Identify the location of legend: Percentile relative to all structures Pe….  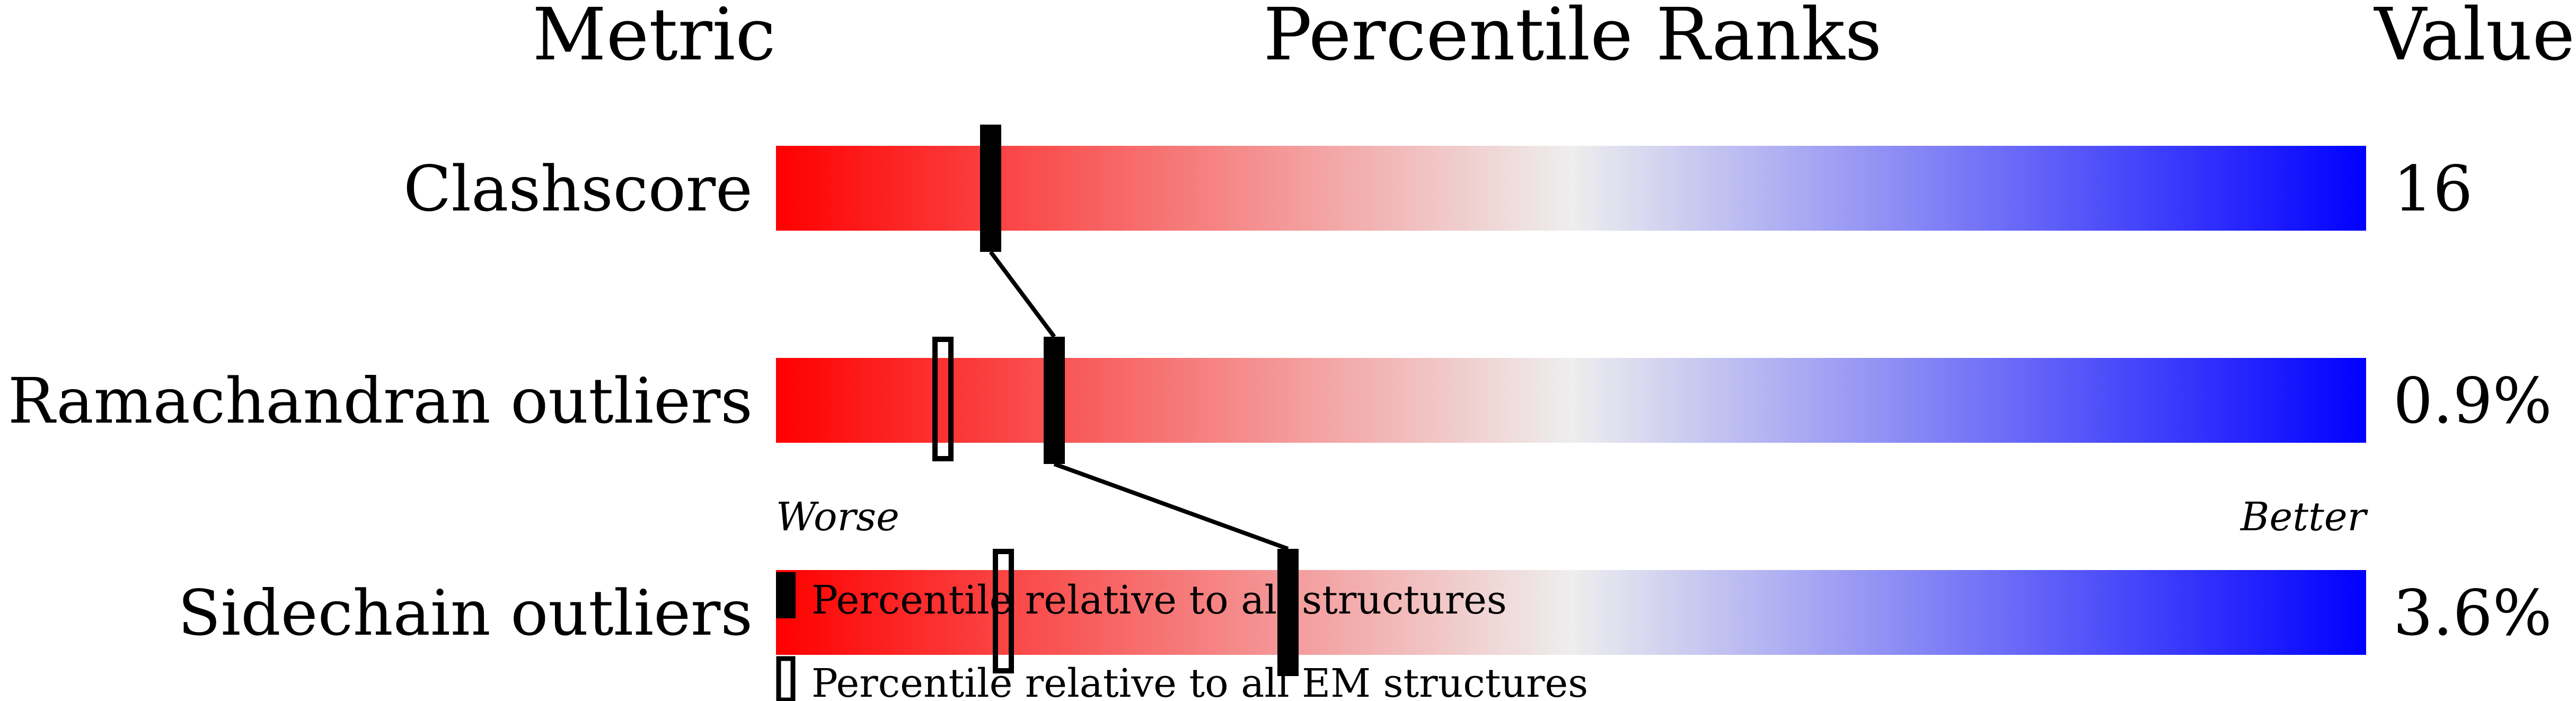
(1182, 636).